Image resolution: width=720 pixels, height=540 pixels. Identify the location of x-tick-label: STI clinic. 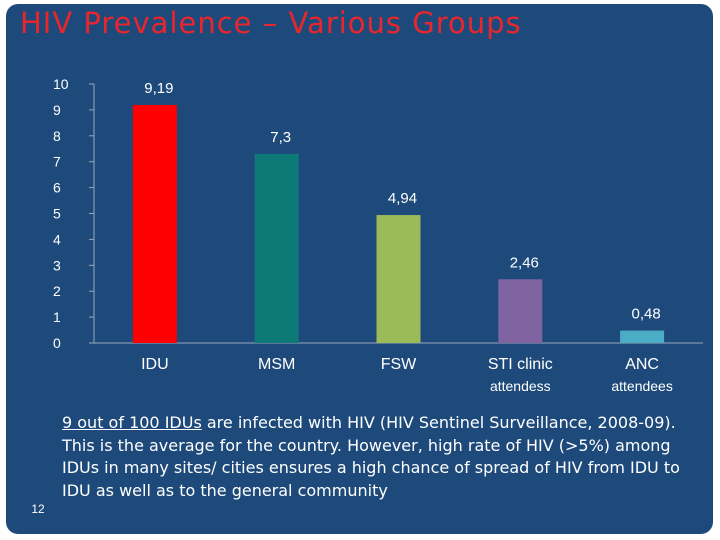
(520, 364).